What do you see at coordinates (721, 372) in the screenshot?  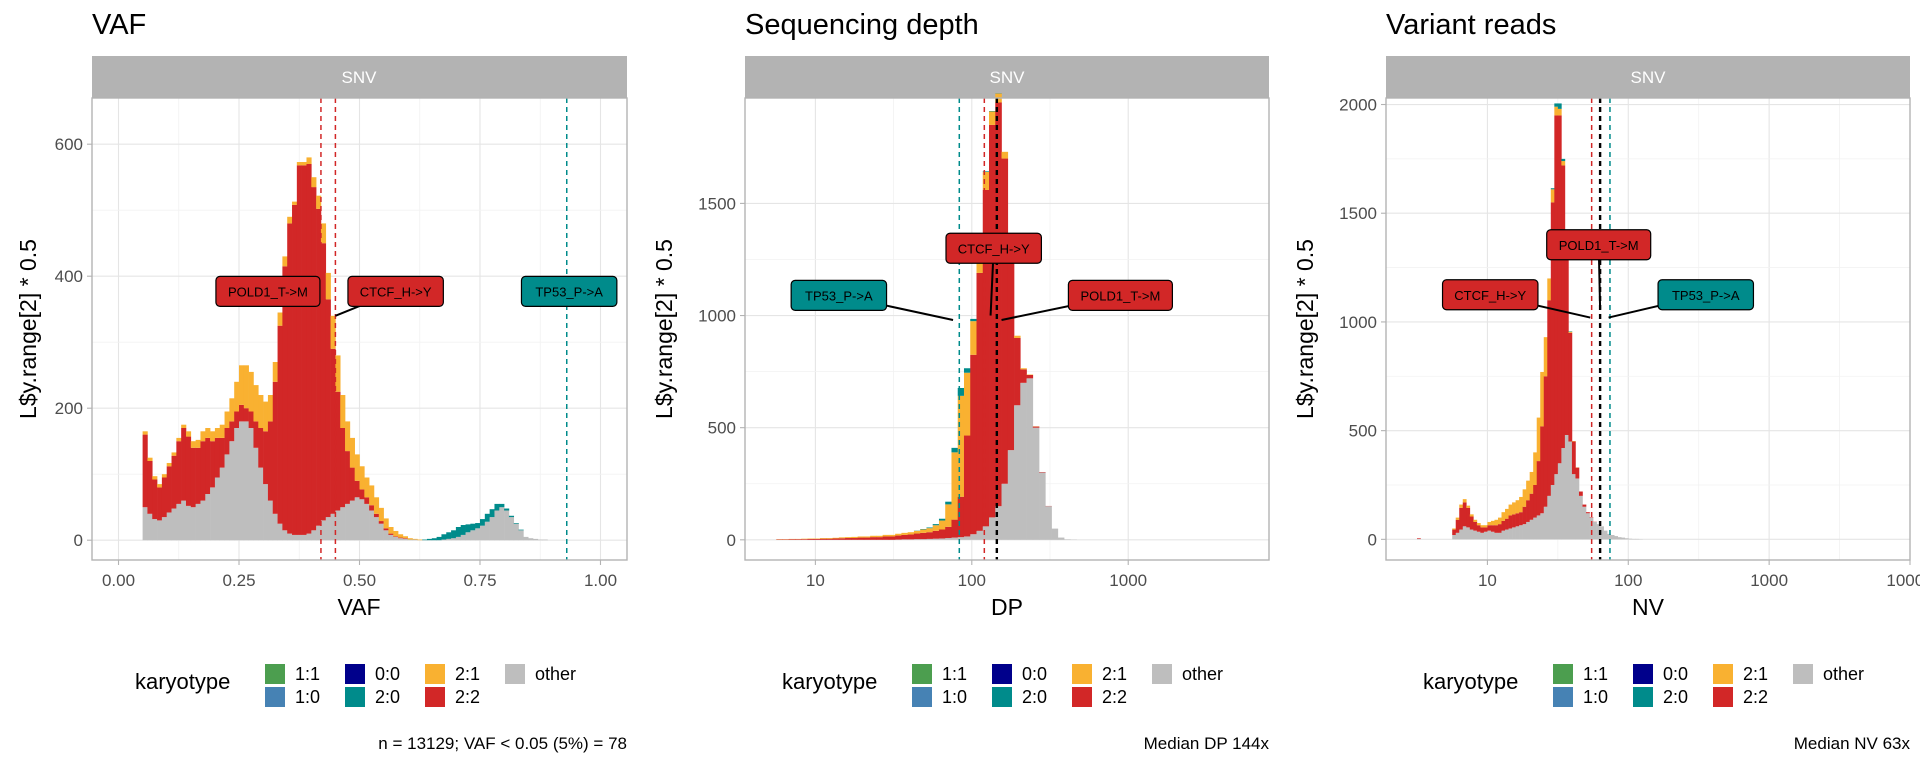 I see `y-ticks: 0 500 1000 1500` at bounding box center [721, 372].